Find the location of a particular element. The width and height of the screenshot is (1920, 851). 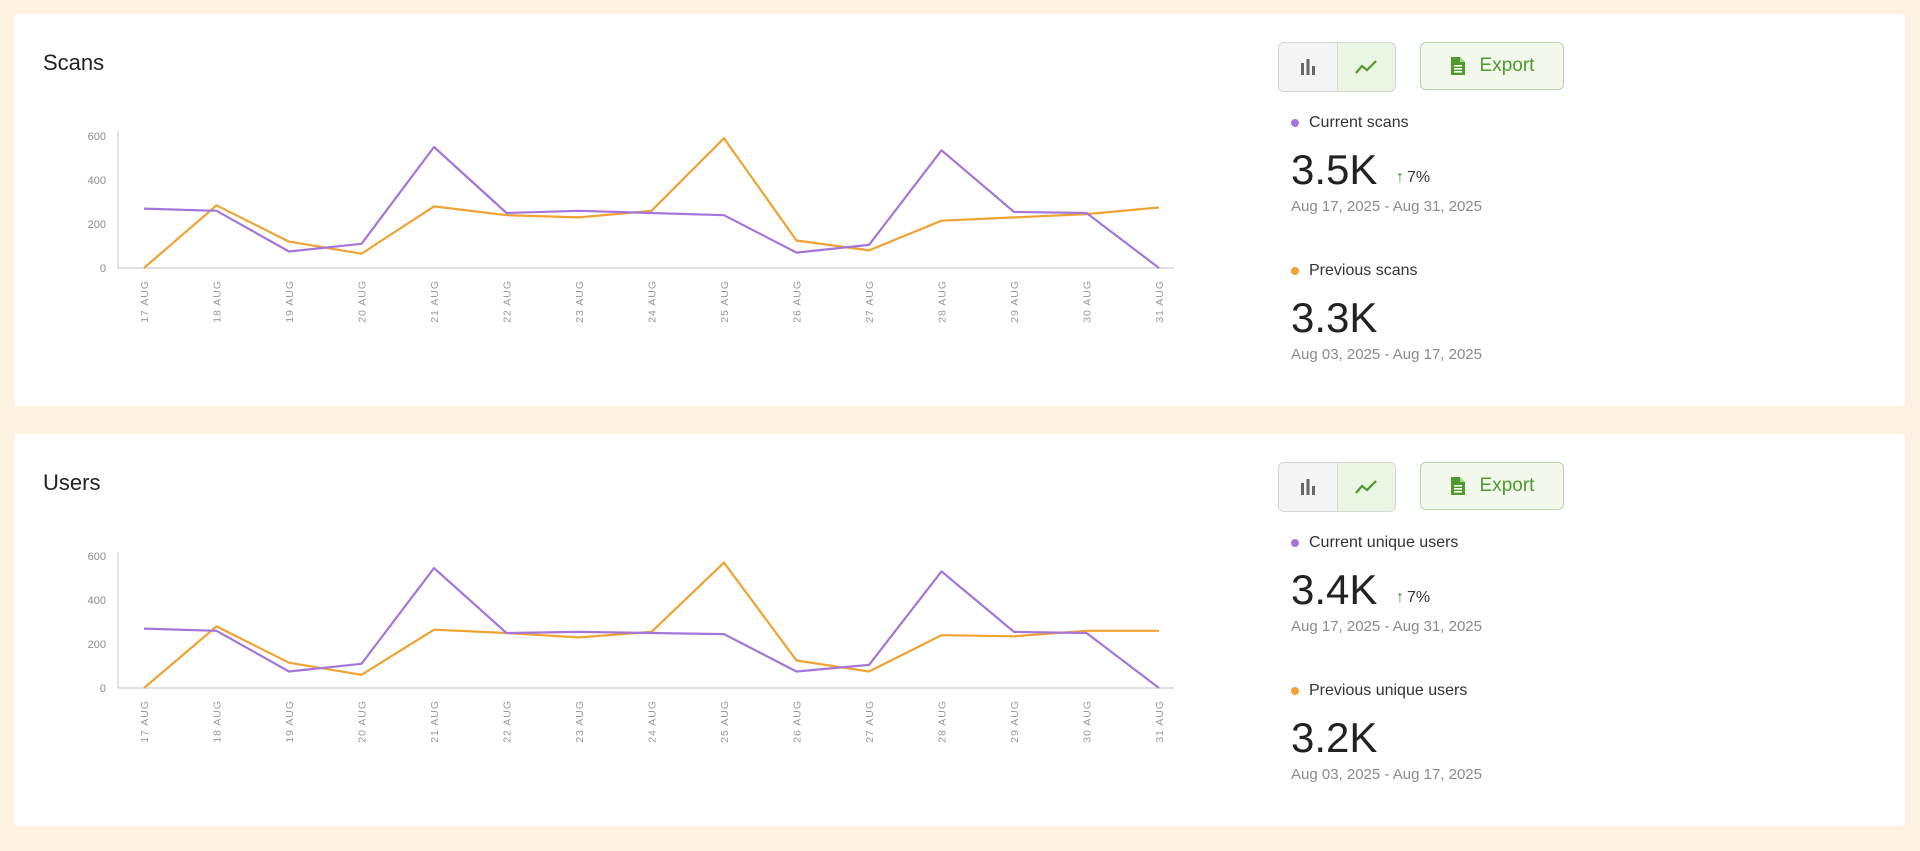

legend-previous: Previous unique users is located at coordinates (1379, 691).